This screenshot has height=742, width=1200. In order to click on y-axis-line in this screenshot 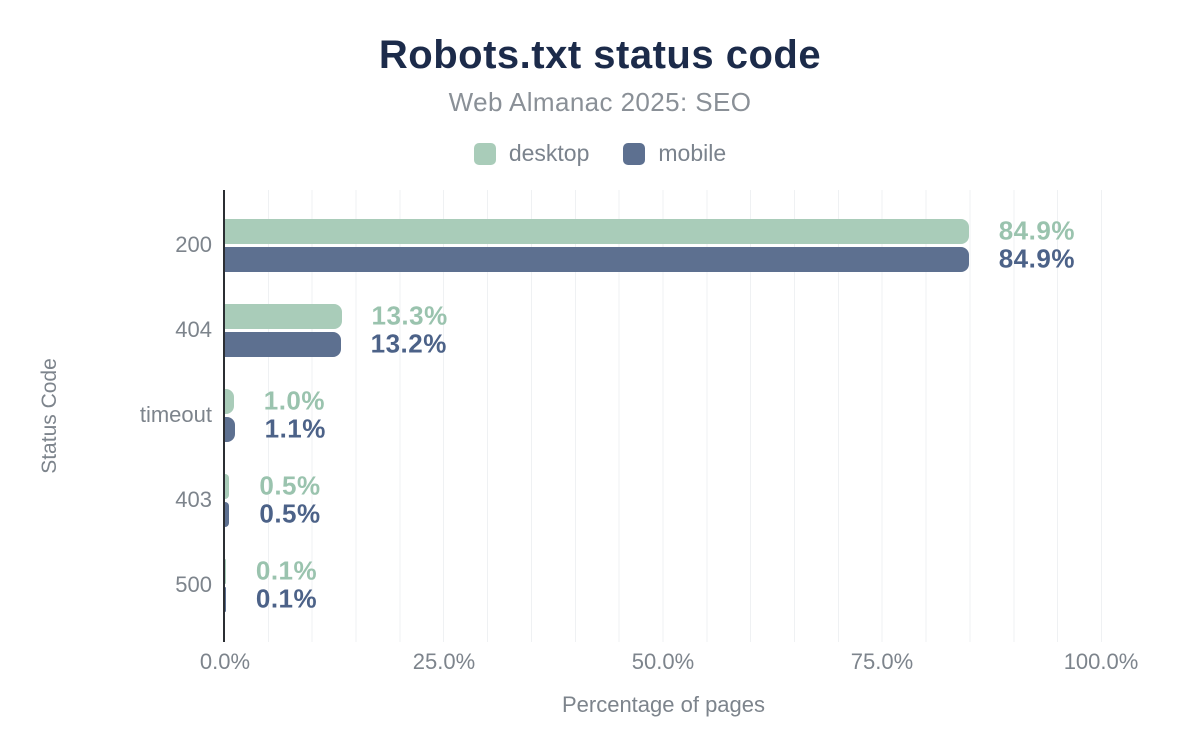, I will do `click(224, 416)`.